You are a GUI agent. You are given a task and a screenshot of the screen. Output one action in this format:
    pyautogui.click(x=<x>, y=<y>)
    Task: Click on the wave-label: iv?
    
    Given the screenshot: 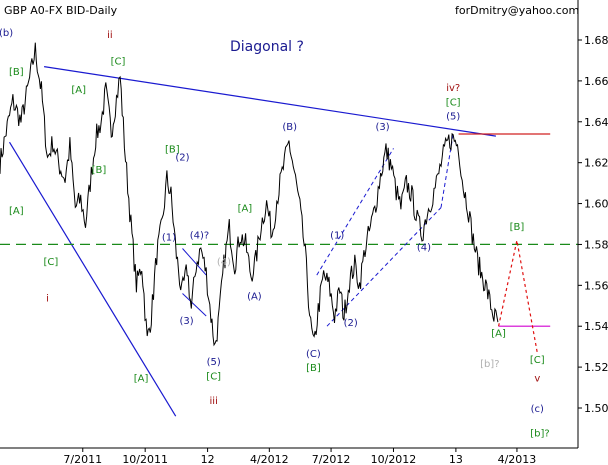 What is the action you would take?
    pyautogui.click(x=453, y=88)
    